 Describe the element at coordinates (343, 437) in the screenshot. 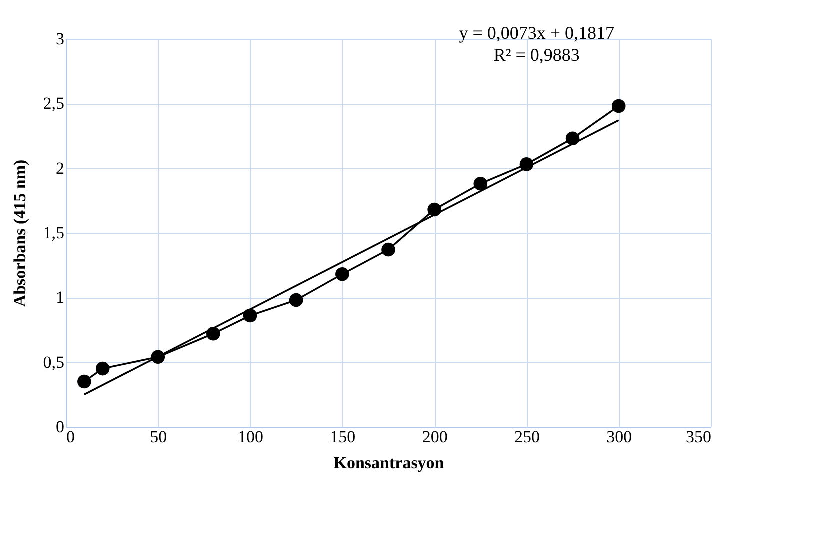

I see `x-tick-label: 150` at that location.